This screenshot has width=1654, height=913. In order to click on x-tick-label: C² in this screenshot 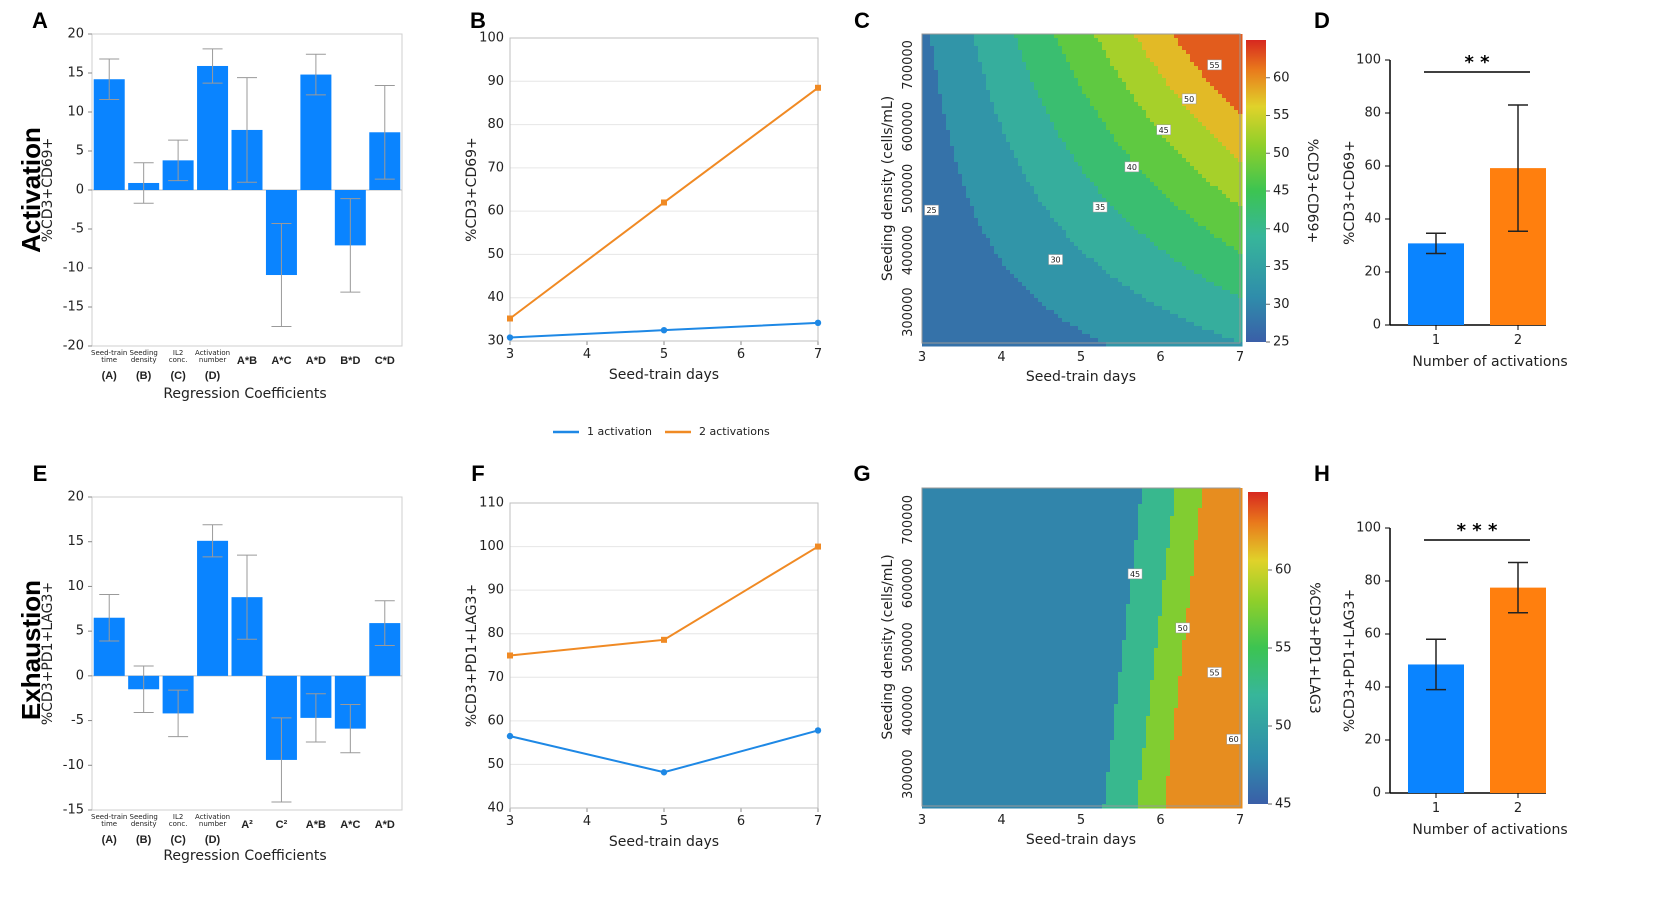, I will do `click(282, 825)`.